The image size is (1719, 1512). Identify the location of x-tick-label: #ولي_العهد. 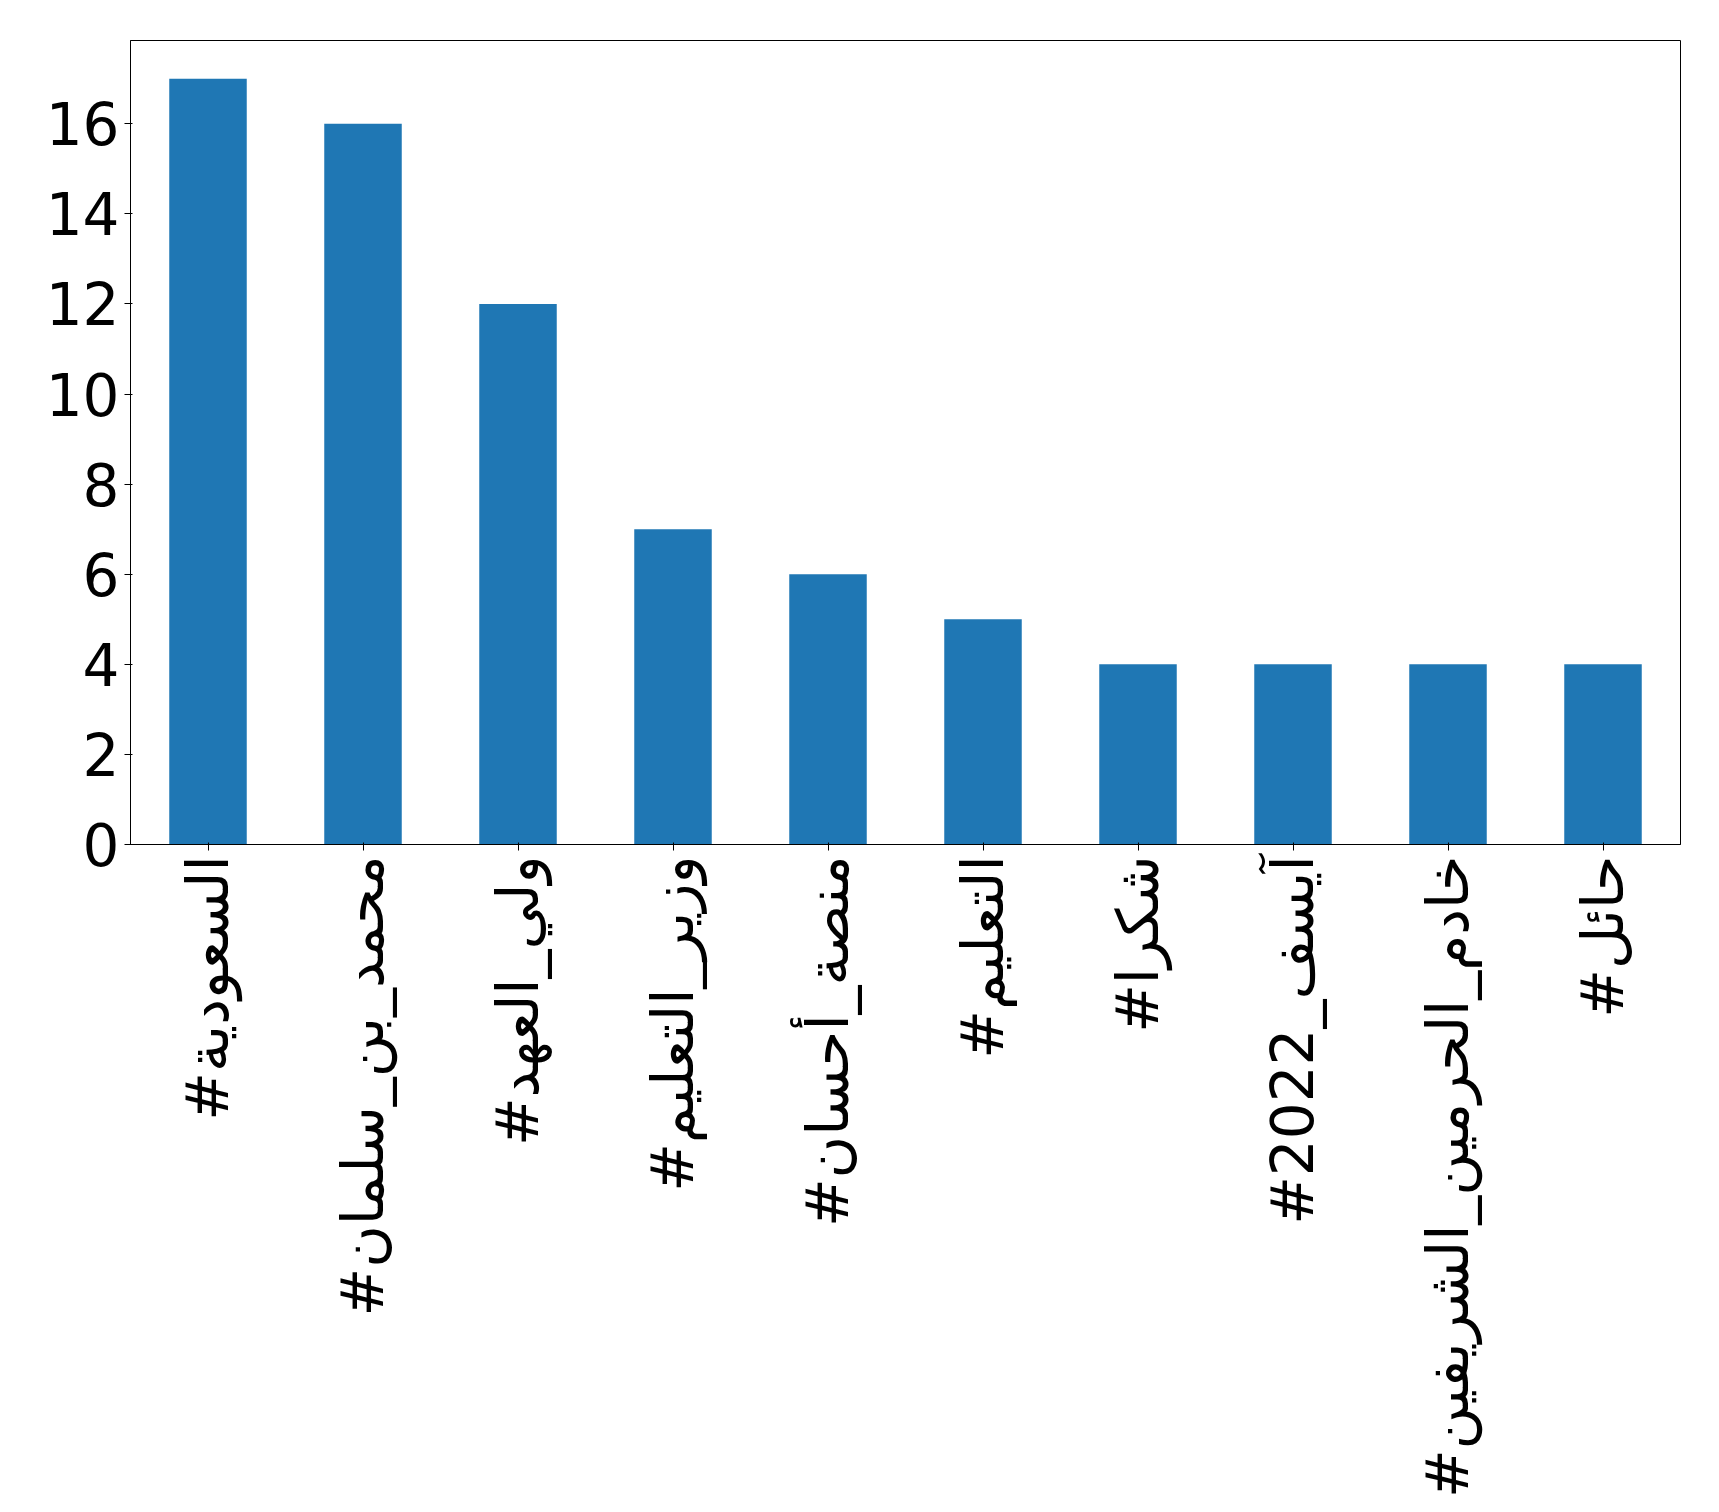
(518, 1001).